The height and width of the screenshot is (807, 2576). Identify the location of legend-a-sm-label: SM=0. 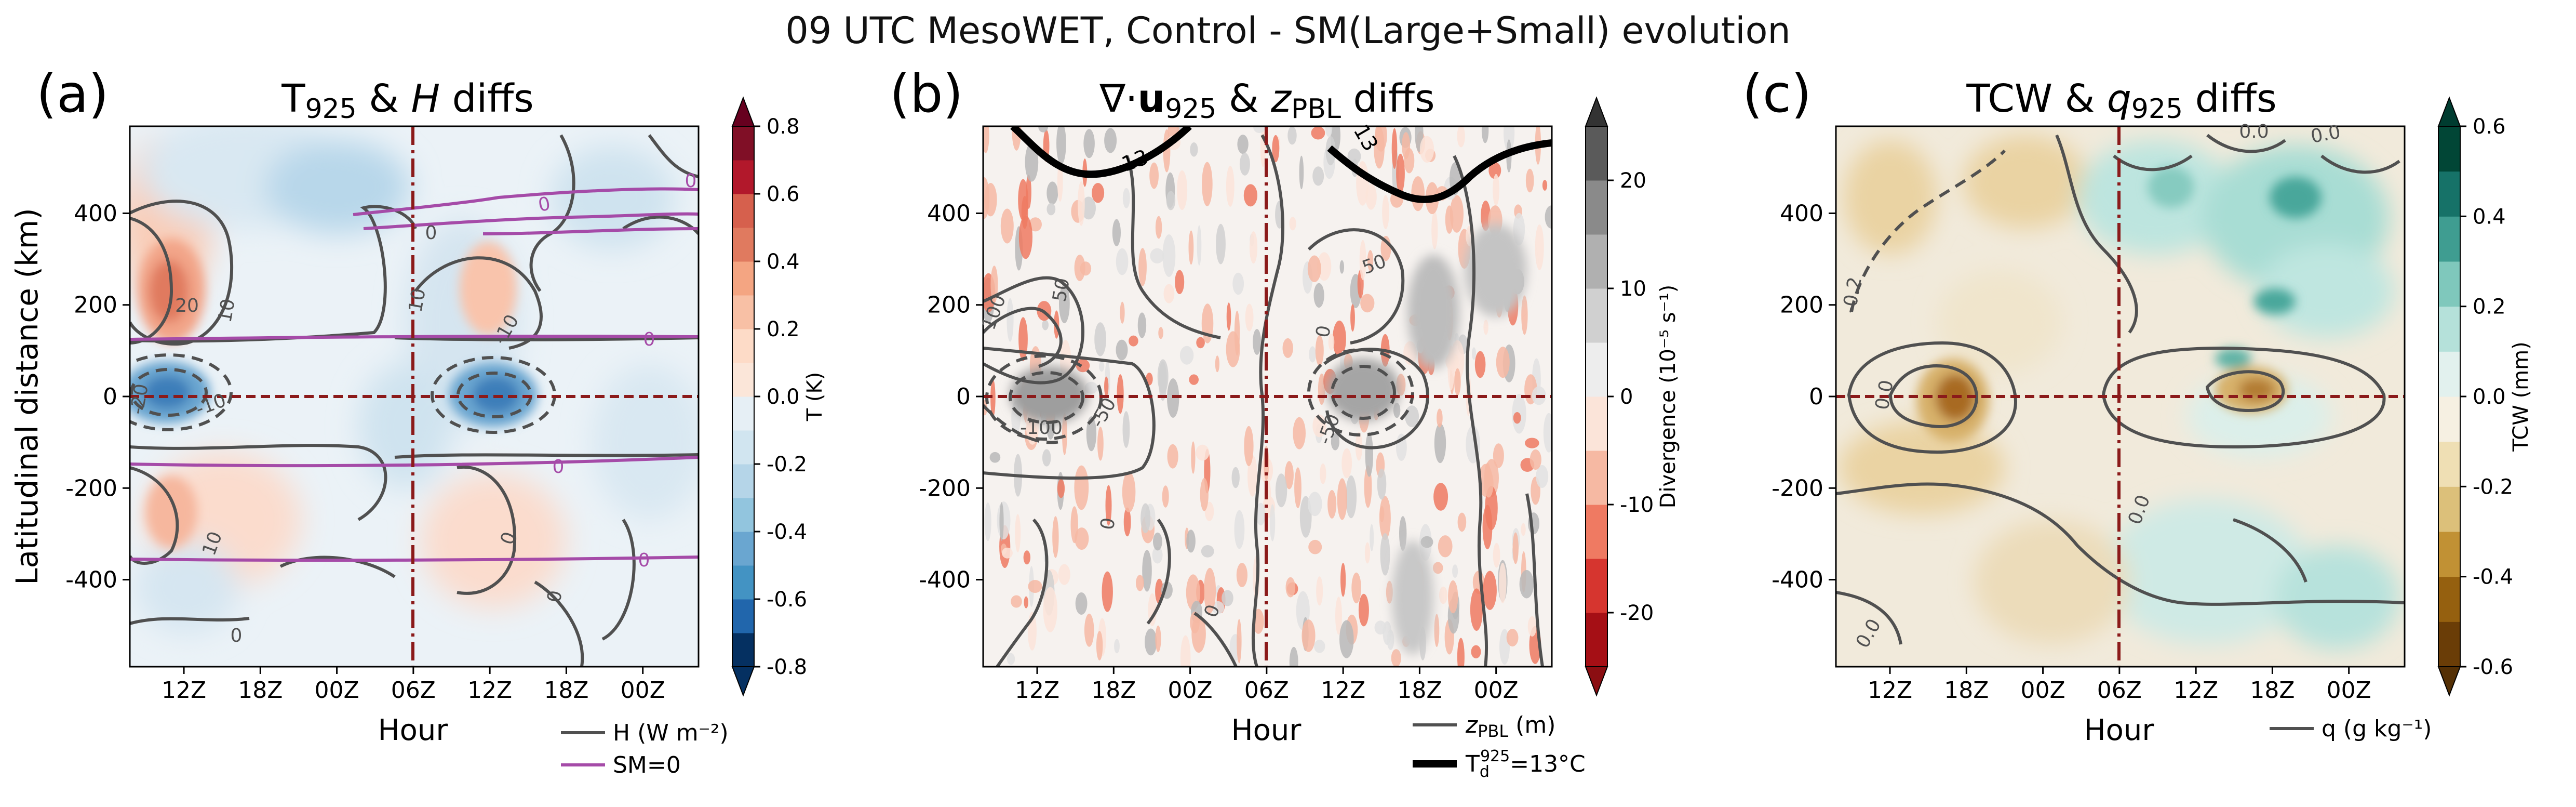
(647, 765).